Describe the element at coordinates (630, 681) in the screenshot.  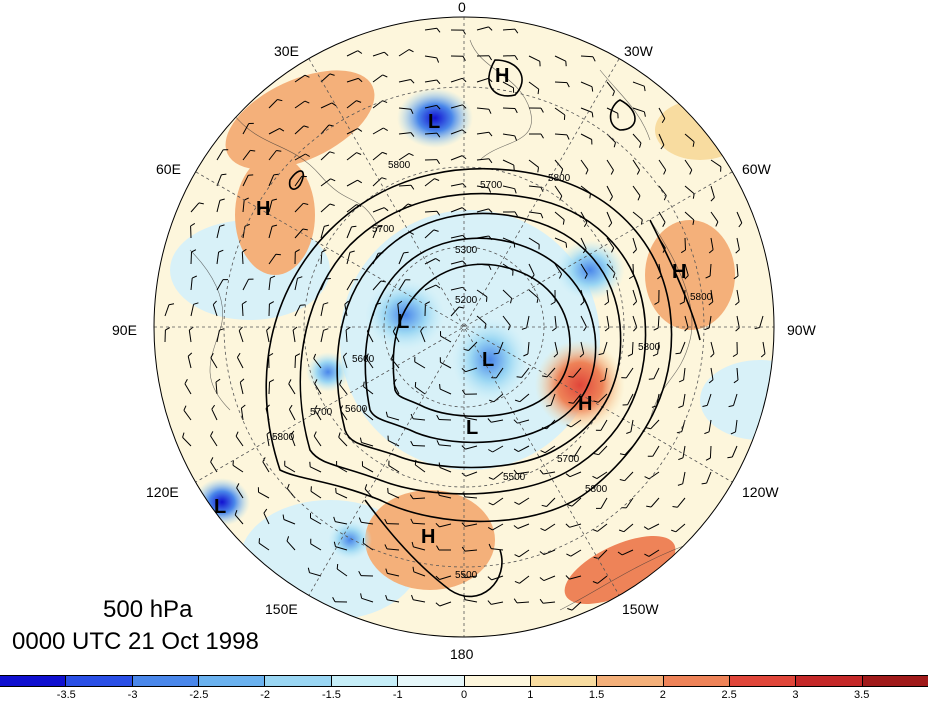
I see `colorbar-swatch` at that location.